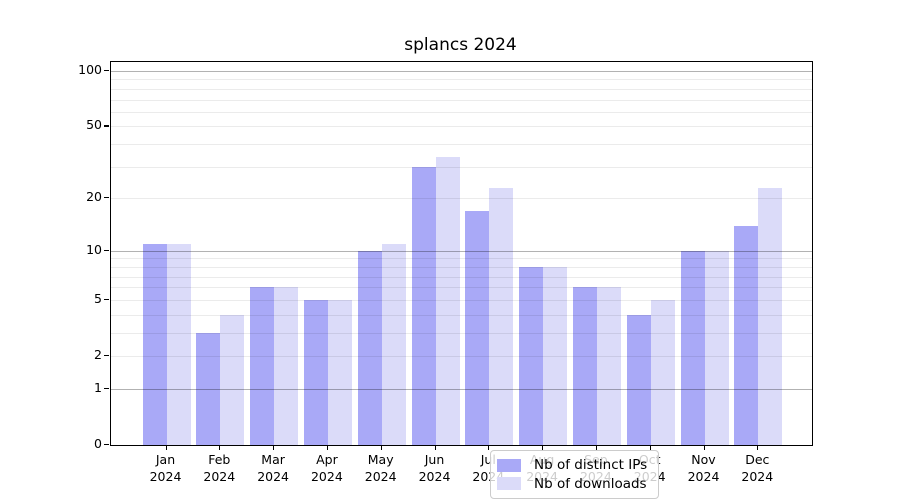 The width and height of the screenshot is (900, 500). What do you see at coordinates (650, 447) in the screenshot?
I see `x-tick-mark-oct` at bounding box center [650, 447].